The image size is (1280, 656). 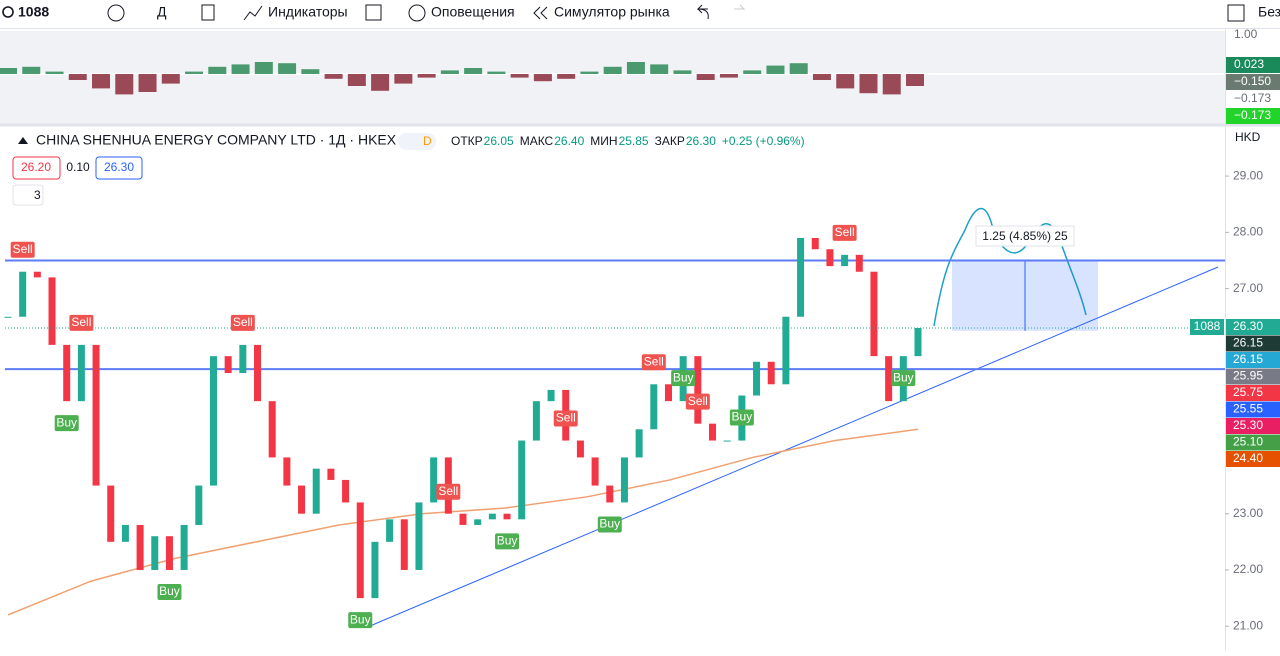 I want to click on interval: Д, so click(x=162, y=12).